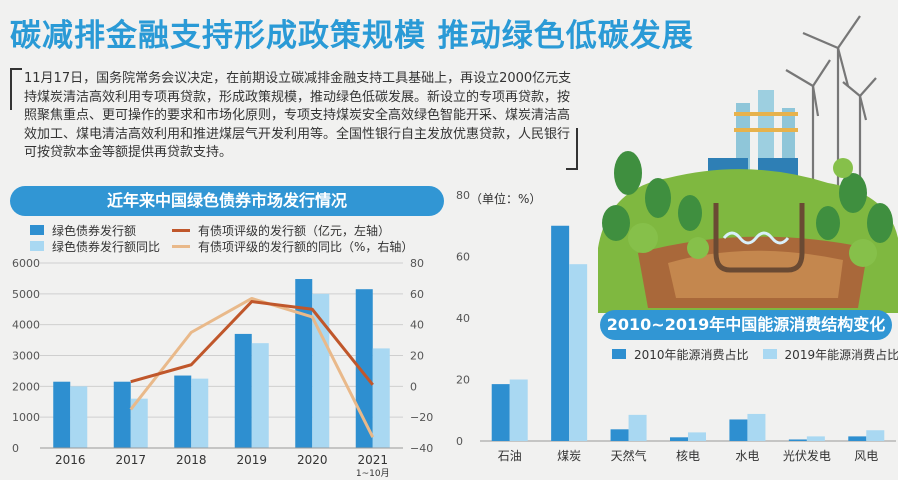 This screenshot has height=480, width=898. I want to click on x-tick-label: 煤炭, so click(569, 456).